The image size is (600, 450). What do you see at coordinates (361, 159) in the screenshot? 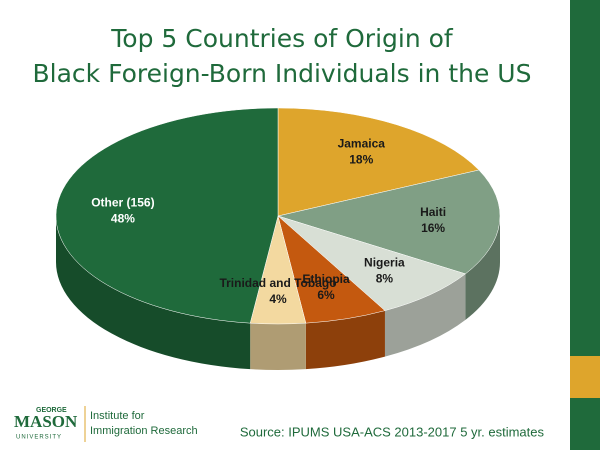
I see `slice-value: 18%` at bounding box center [361, 159].